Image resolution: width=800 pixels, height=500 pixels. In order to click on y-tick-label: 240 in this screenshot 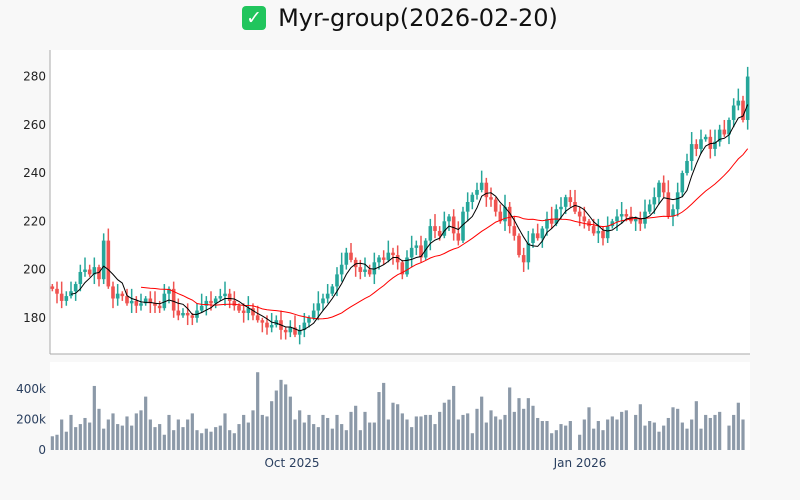, I will do `click(34, 173)`.